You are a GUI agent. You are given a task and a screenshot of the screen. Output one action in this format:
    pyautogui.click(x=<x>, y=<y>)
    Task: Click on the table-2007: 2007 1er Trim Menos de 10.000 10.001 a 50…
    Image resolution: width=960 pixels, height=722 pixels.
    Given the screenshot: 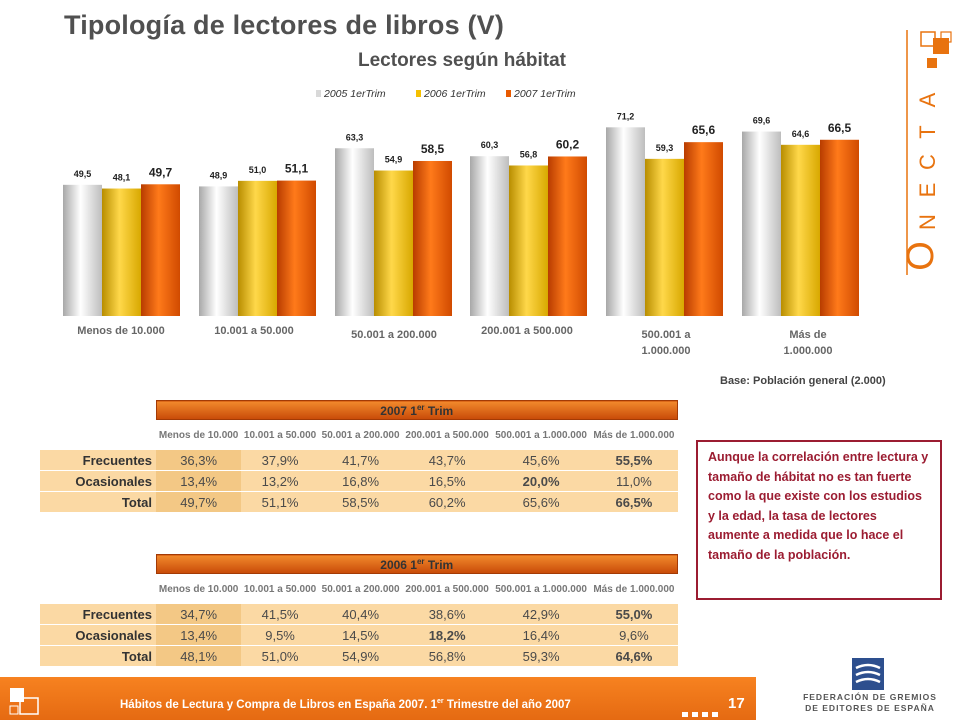 What is the action you would take?
    pyautogui.click(x=359, y=456)
    